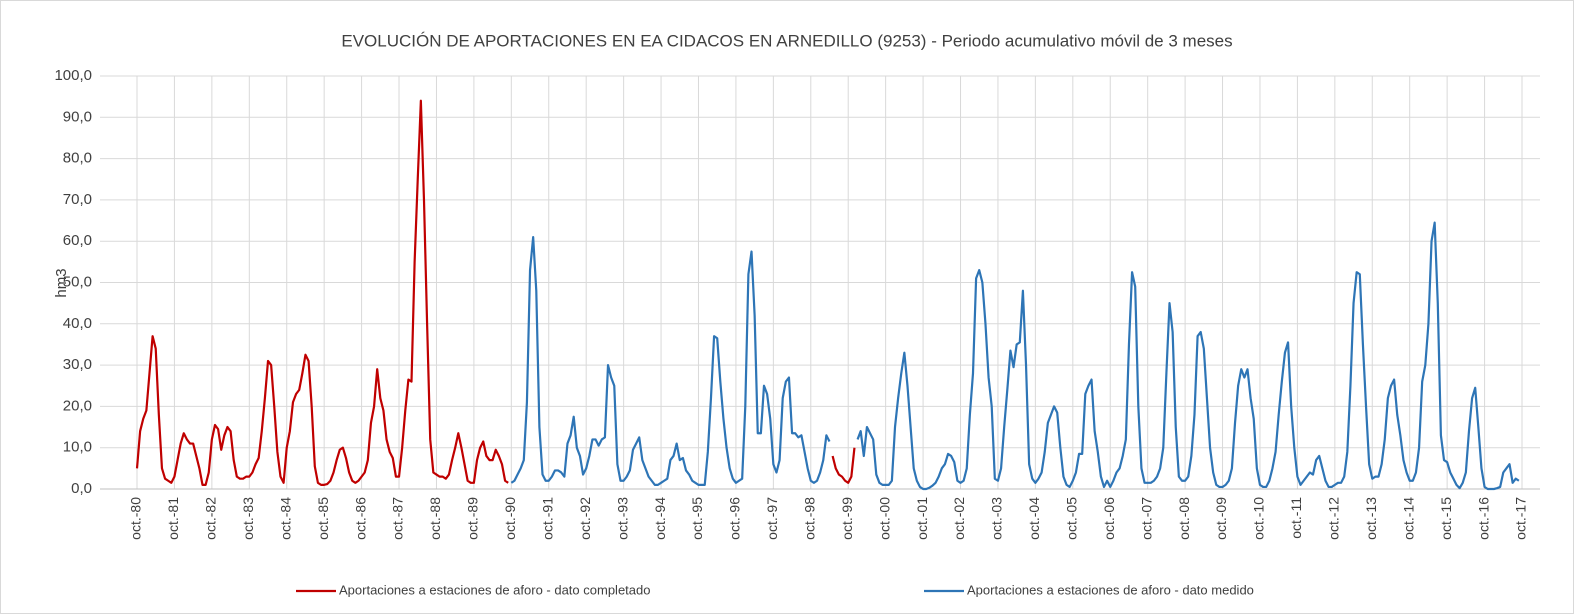 The width and height of the screenshot is (1574, 614). I want to click on x-tick-label: oct.-93, so click(622, 518).